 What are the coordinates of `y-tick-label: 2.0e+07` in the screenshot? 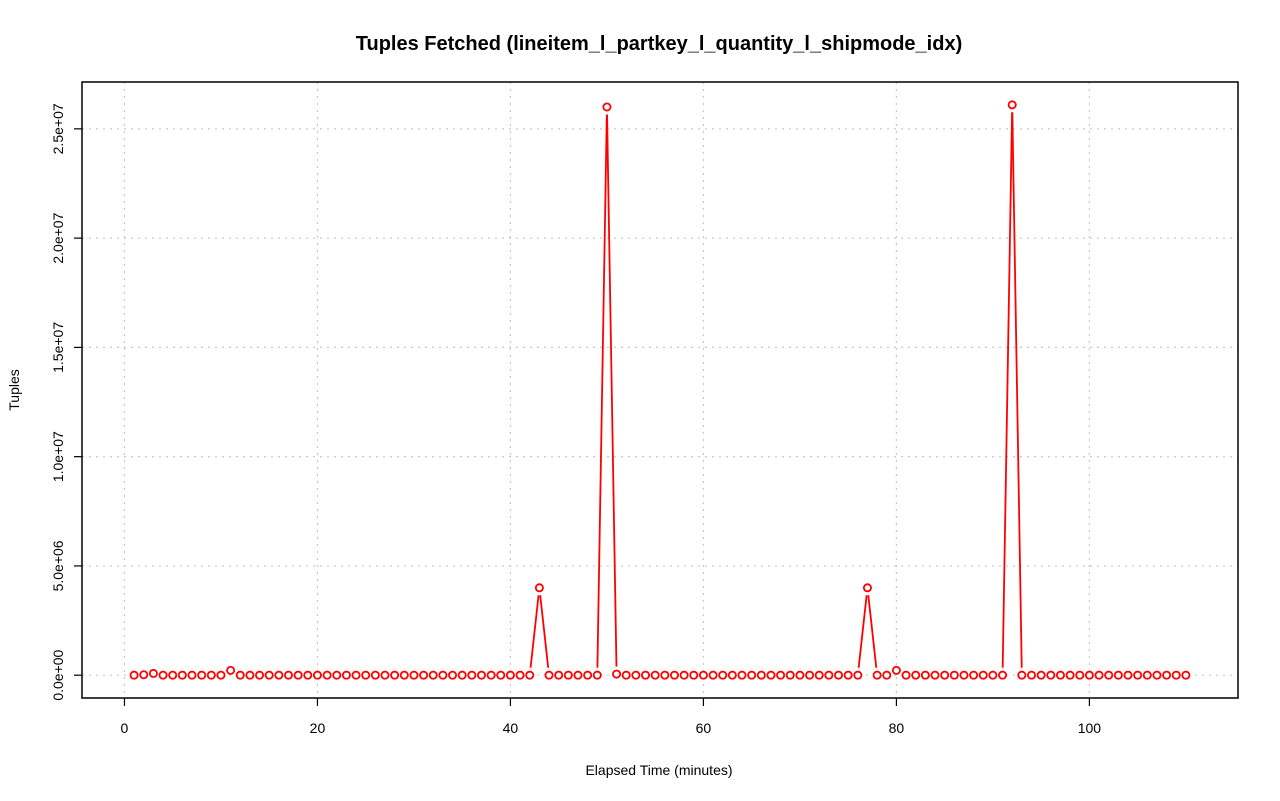 It's located at (58, 237).